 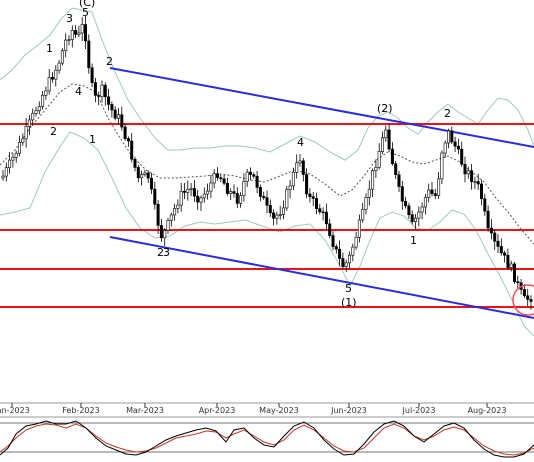 What do you see at coordinates (145, 410) in the screenshot?
I see `x-tick-label: Mar-2023` at bounding box center [145, 410].